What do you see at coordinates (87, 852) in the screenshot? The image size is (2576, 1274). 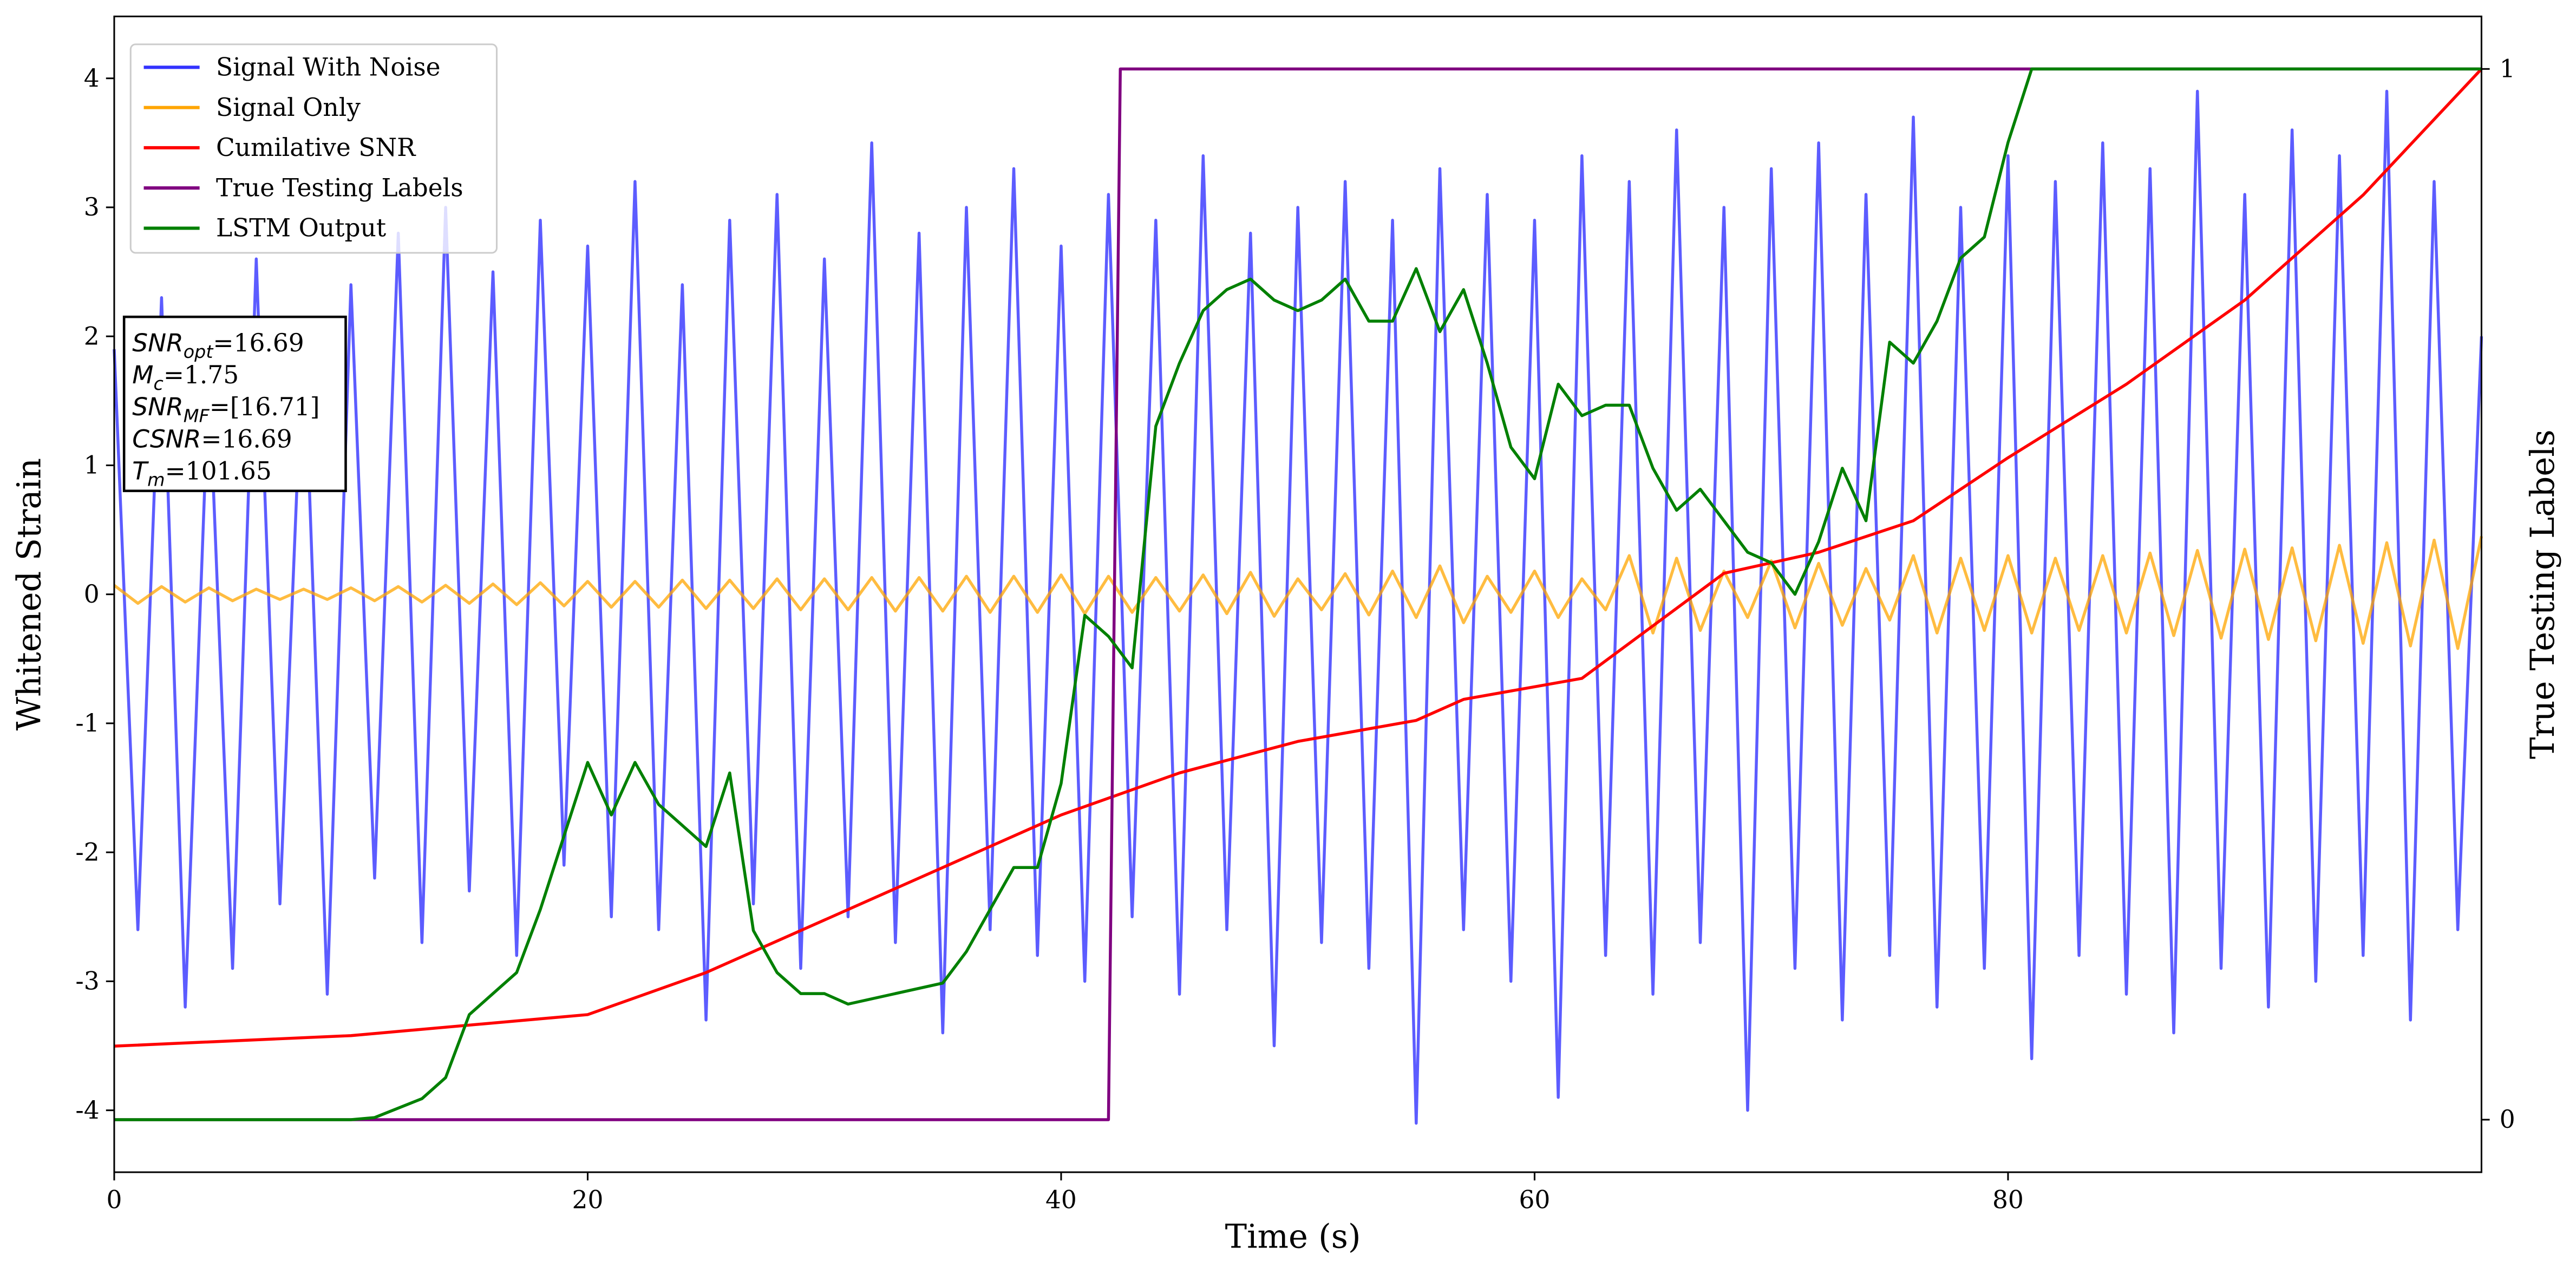 I see `y-tick-label: -2` at bounding box center [87, 852].